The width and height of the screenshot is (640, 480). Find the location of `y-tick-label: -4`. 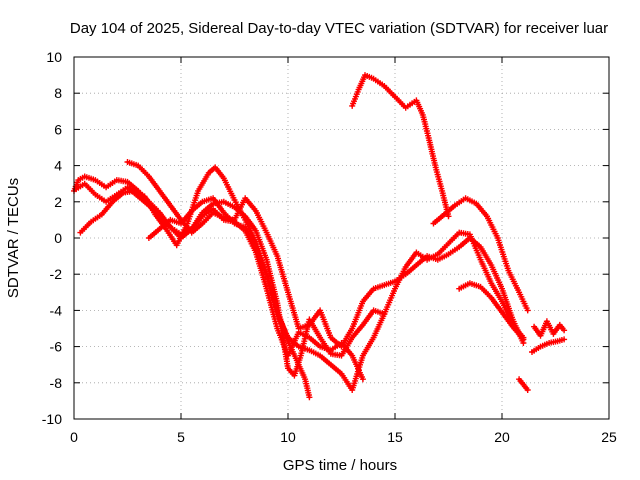

y-tick-label: -4 is located at coordinates (56, 310).